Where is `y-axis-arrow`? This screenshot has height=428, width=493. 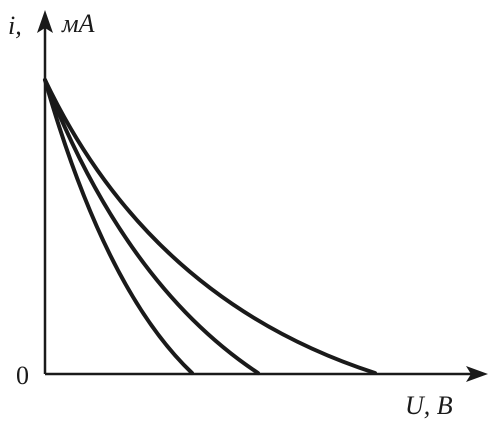 y-axis-arrow is located at coordinates (45, 21).